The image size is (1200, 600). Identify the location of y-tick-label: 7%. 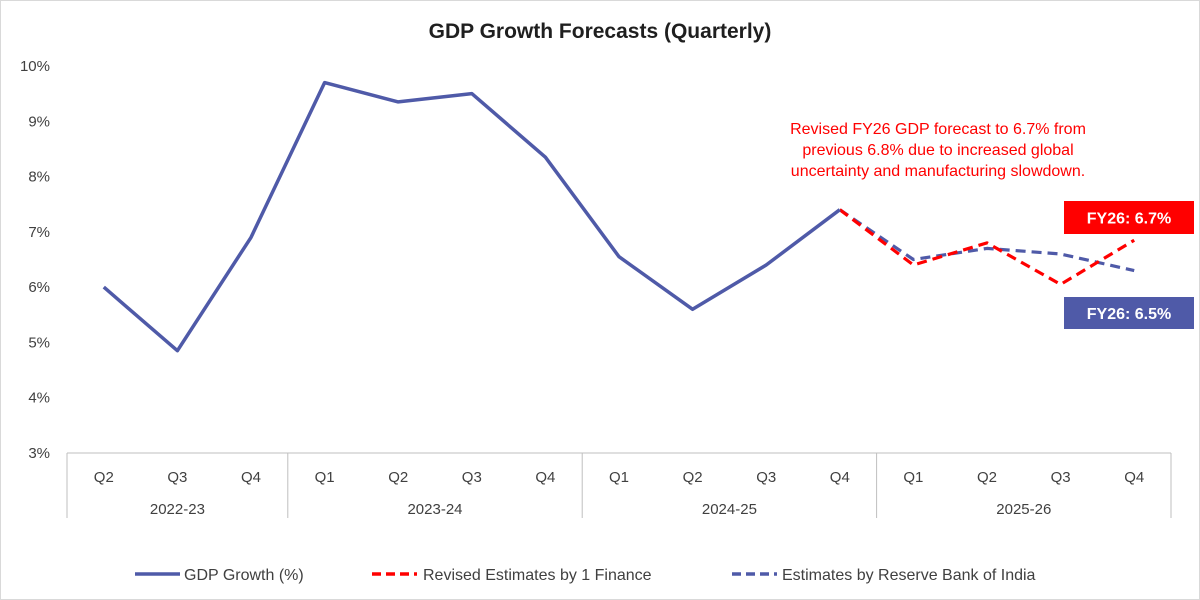
(39, 232).